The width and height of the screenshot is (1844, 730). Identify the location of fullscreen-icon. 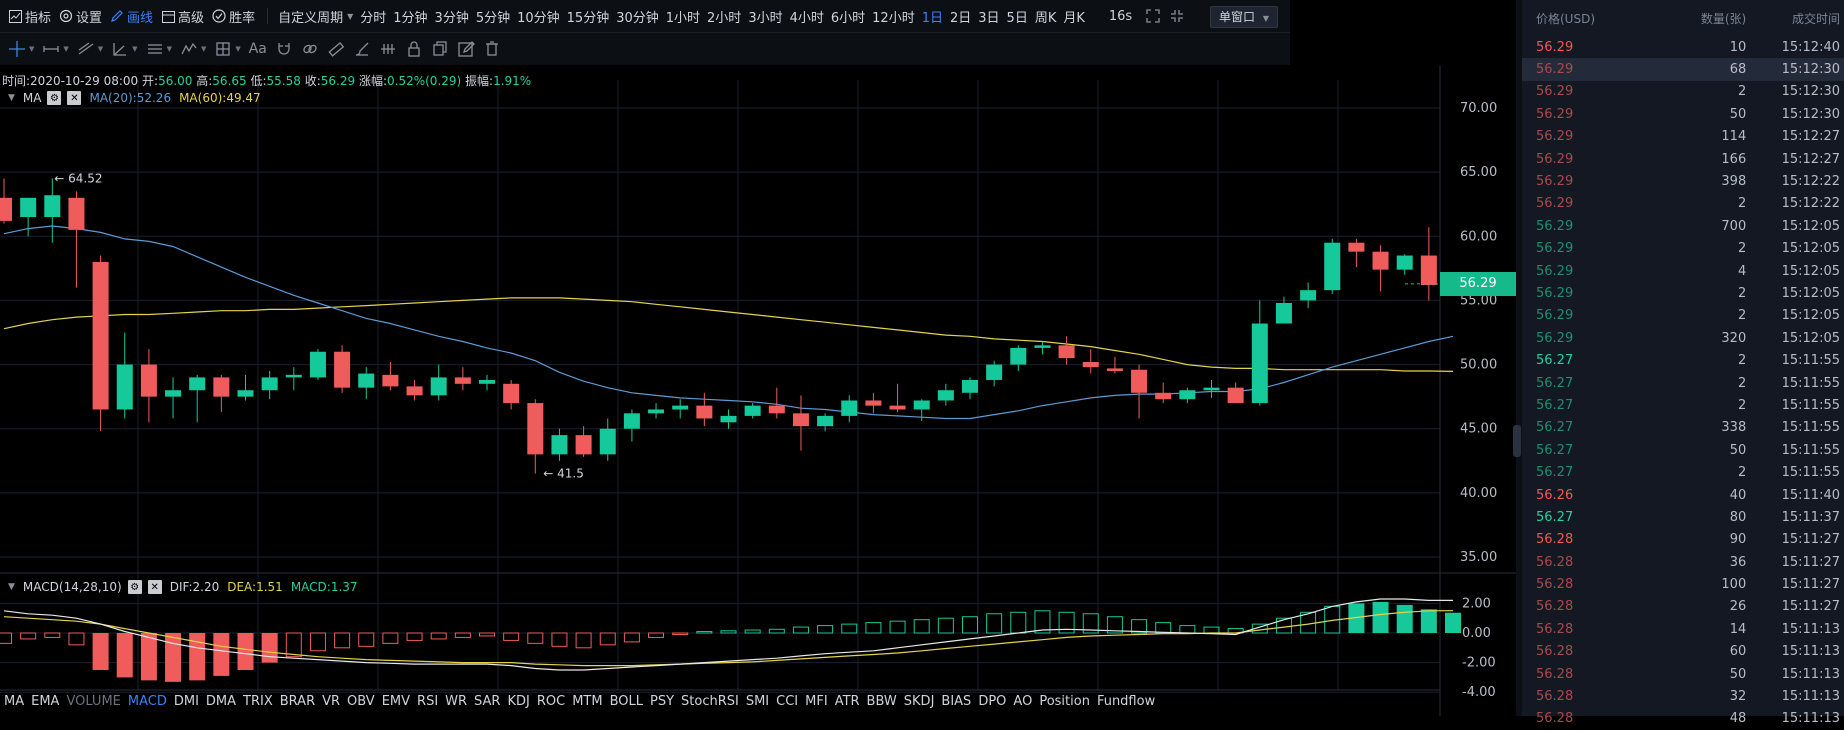
(1153, 16).